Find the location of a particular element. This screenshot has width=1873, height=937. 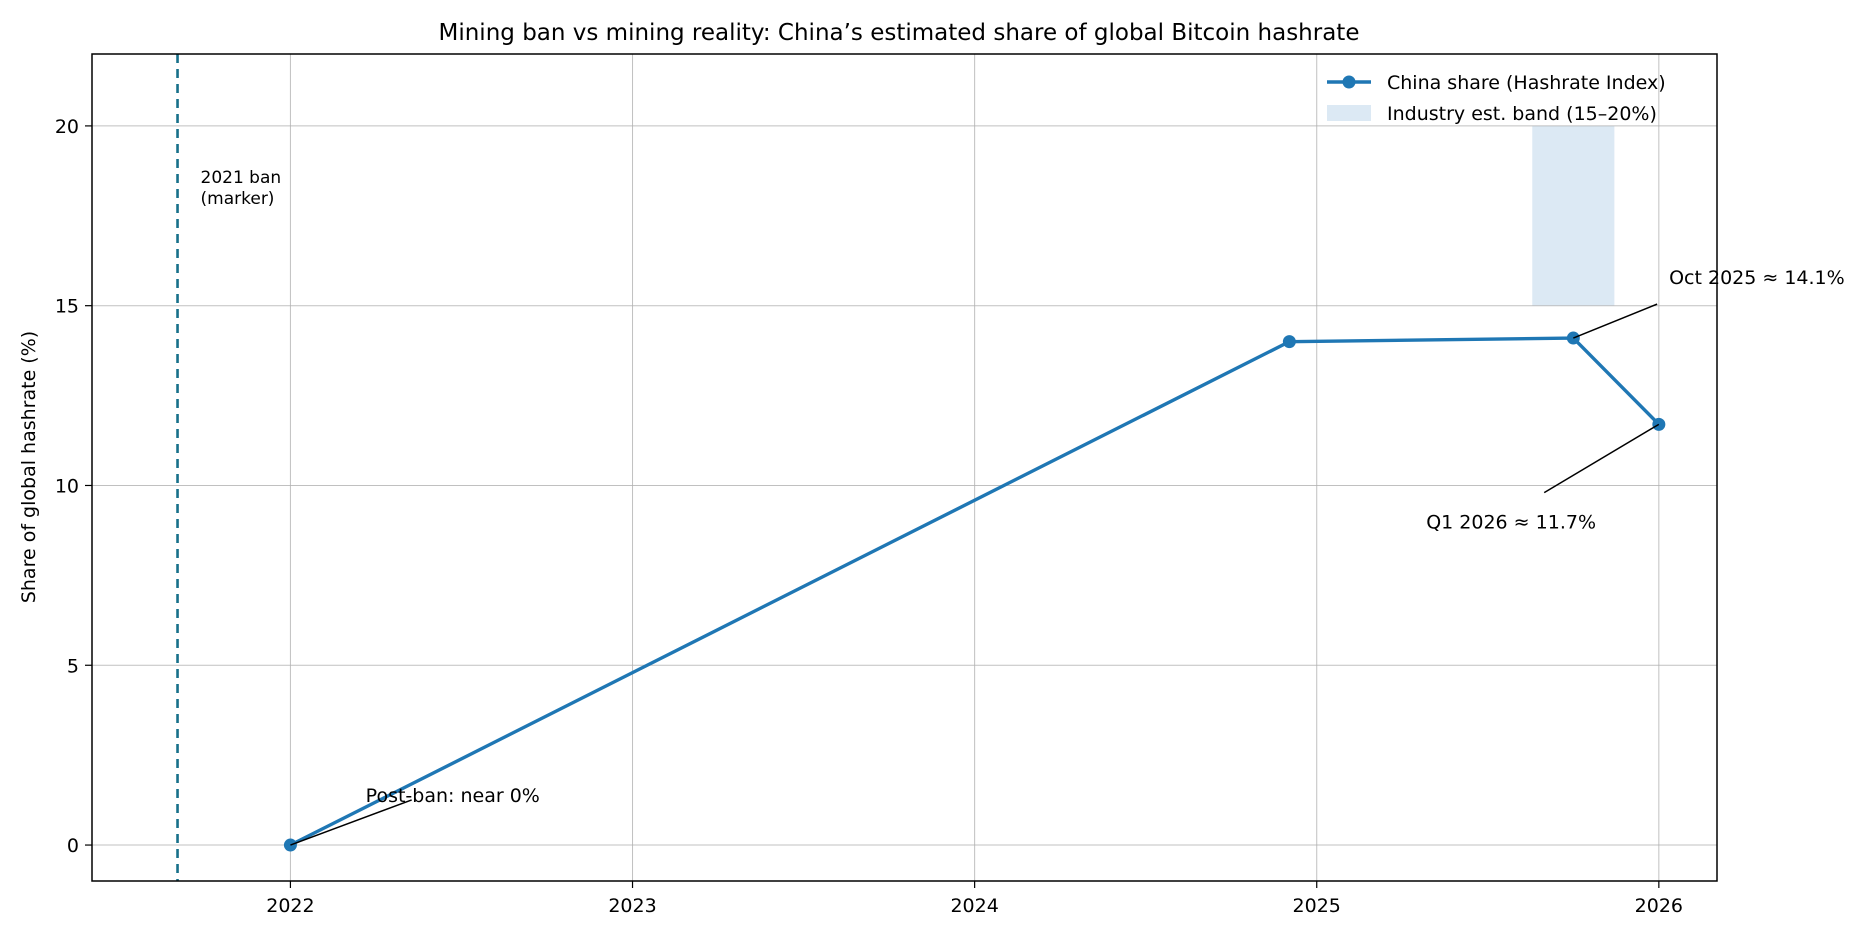

legend-label-band: Industry est. band (15–20%) is located at coordinates (1522, 114).